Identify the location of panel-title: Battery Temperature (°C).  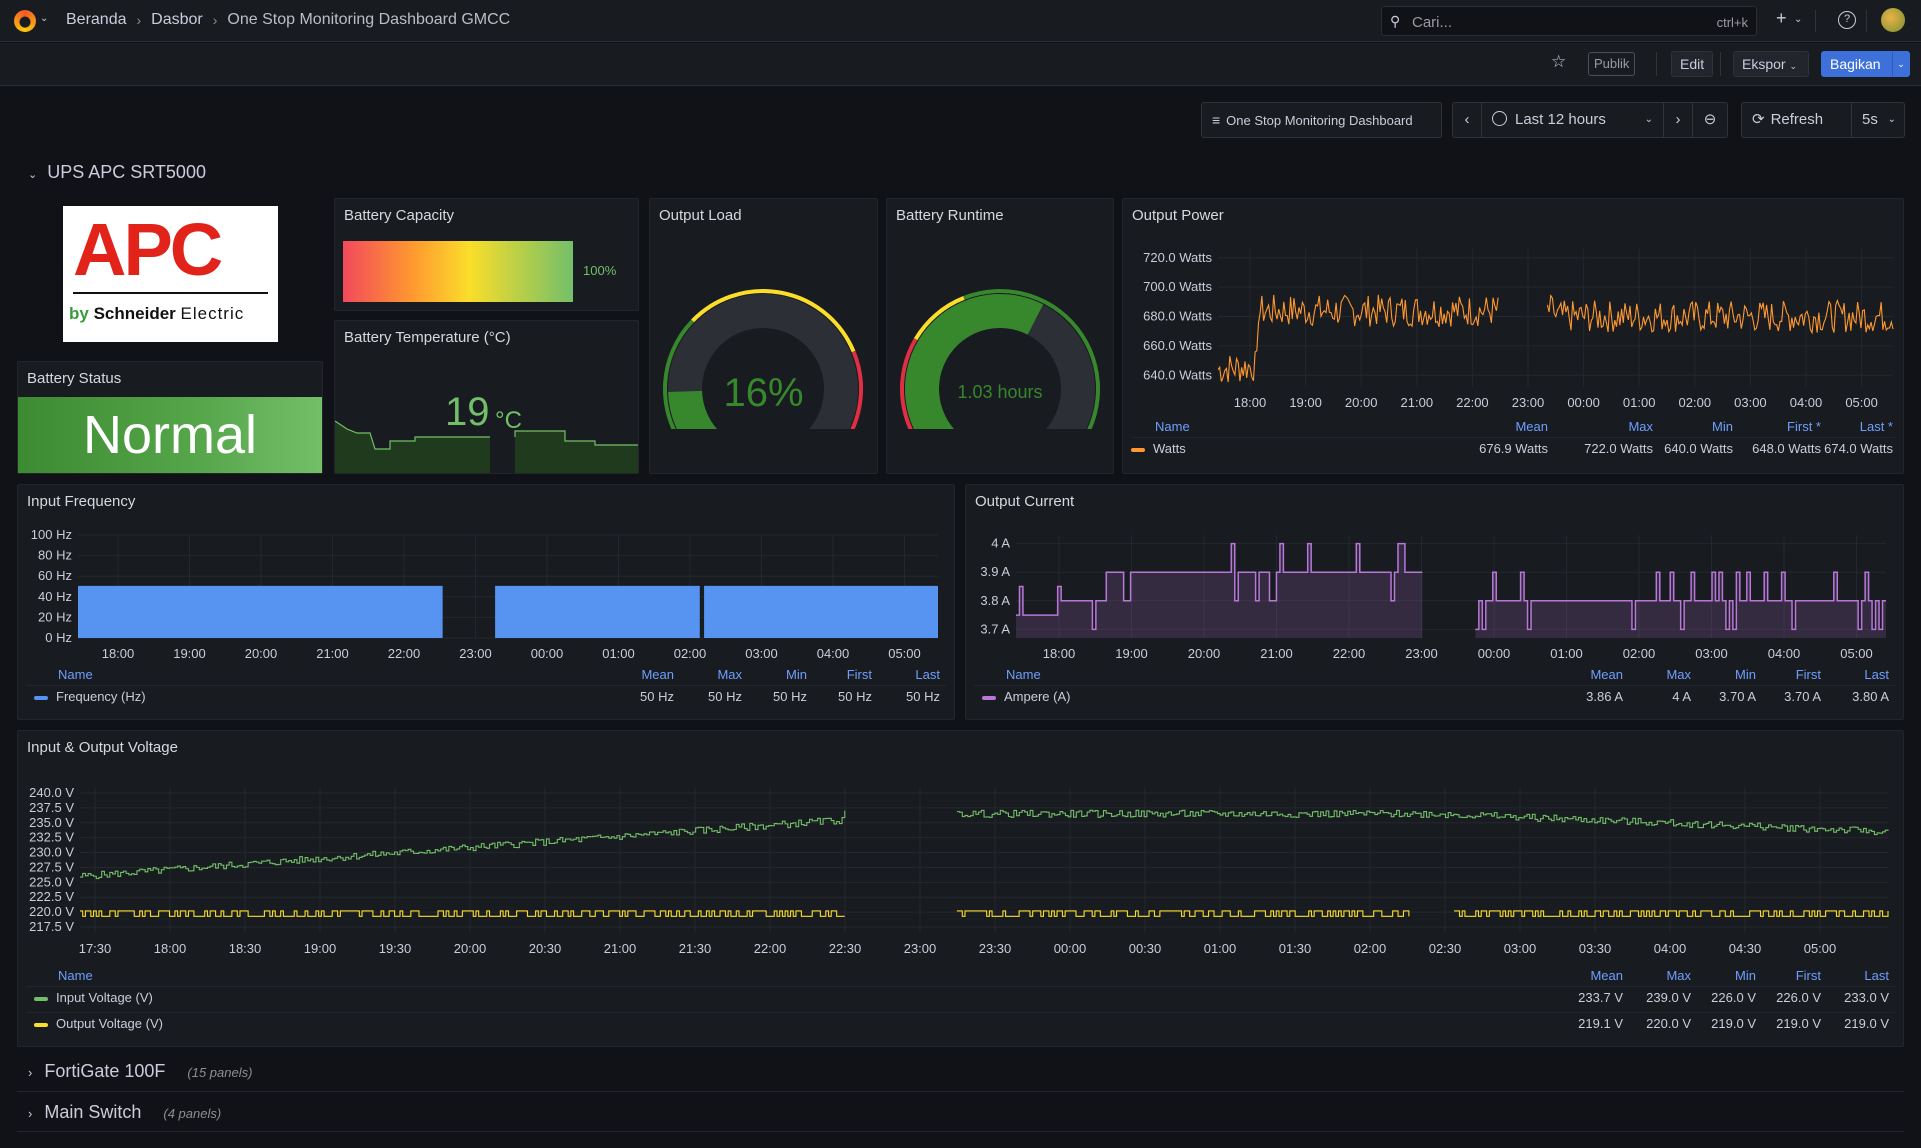
(427, 337).